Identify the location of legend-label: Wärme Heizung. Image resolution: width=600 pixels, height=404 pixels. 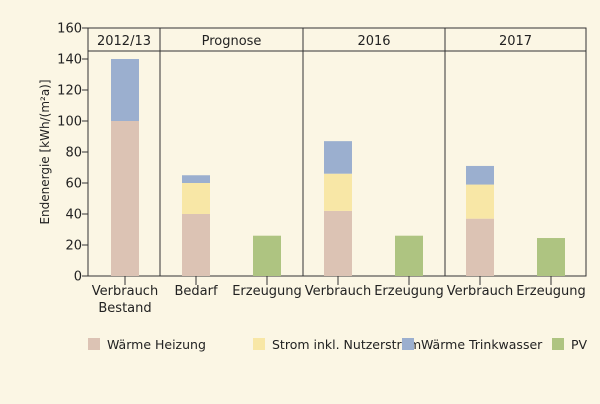
(156, 344).